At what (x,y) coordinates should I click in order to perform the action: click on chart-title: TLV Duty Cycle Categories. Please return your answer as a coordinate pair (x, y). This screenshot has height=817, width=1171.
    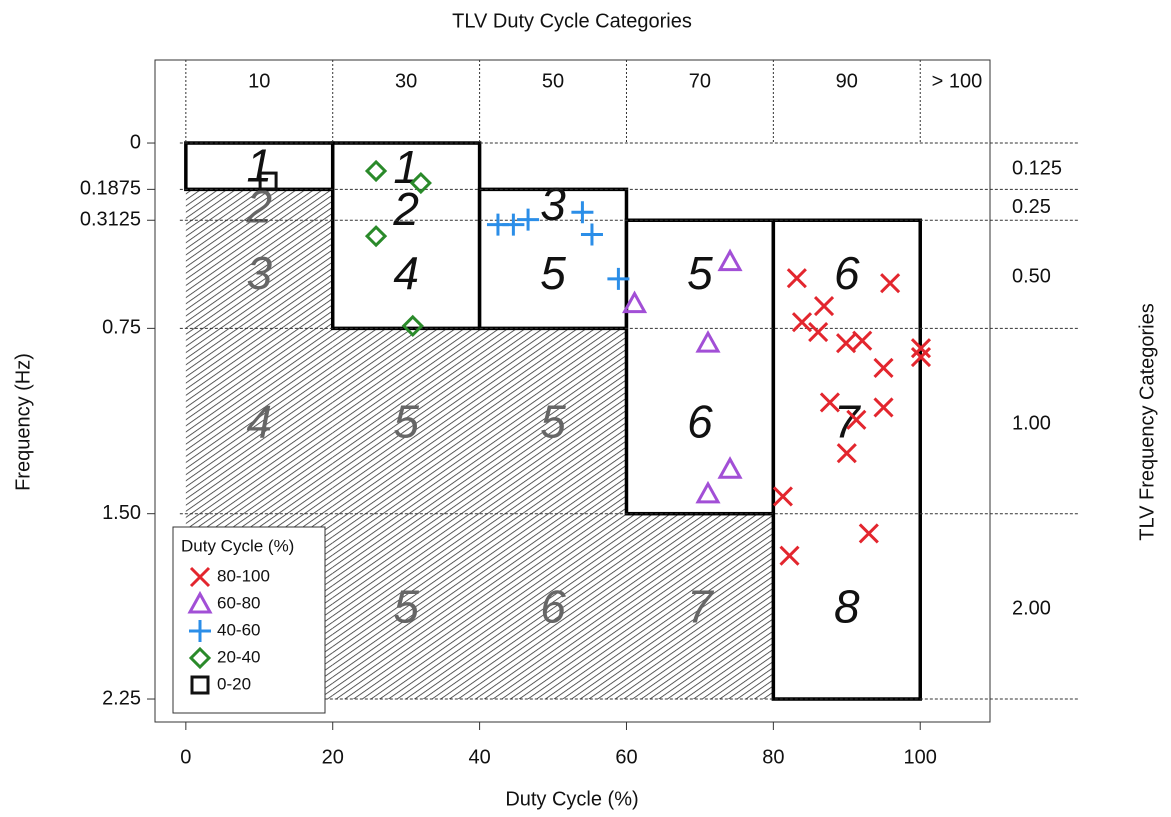
    Looking at the image, I should click on (572, 21).